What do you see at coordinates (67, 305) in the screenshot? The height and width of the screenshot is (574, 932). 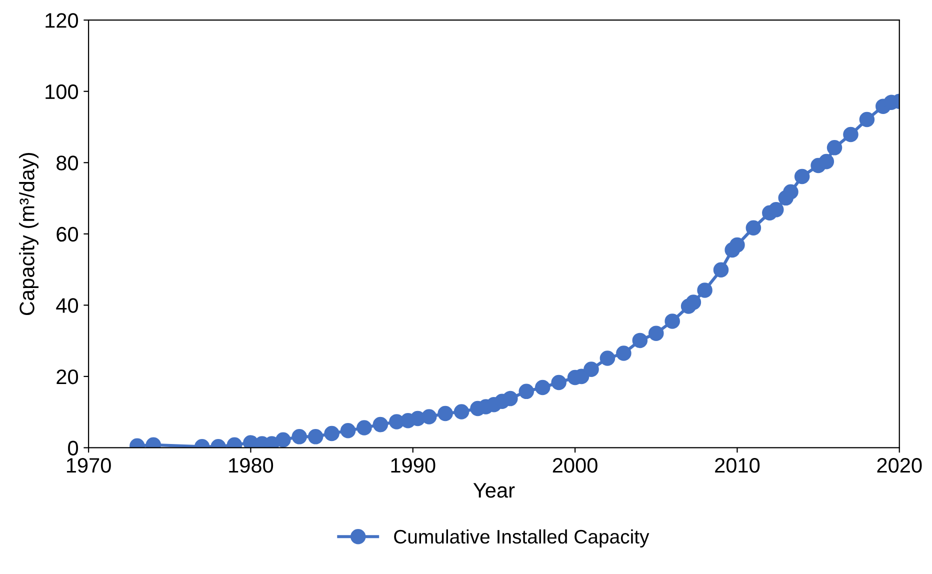 I see `y-tick-label: 40` at bounding box center [67, 305].